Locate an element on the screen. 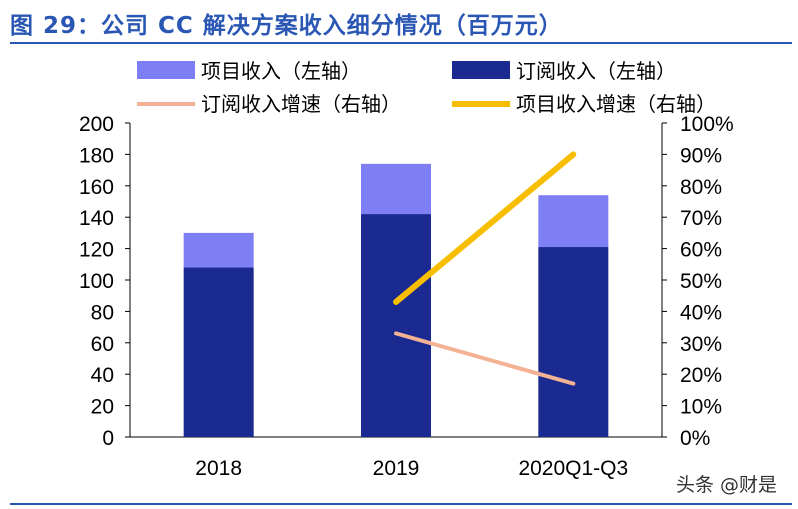  left-tick-label: 100 is located at coordinates (96, 281).